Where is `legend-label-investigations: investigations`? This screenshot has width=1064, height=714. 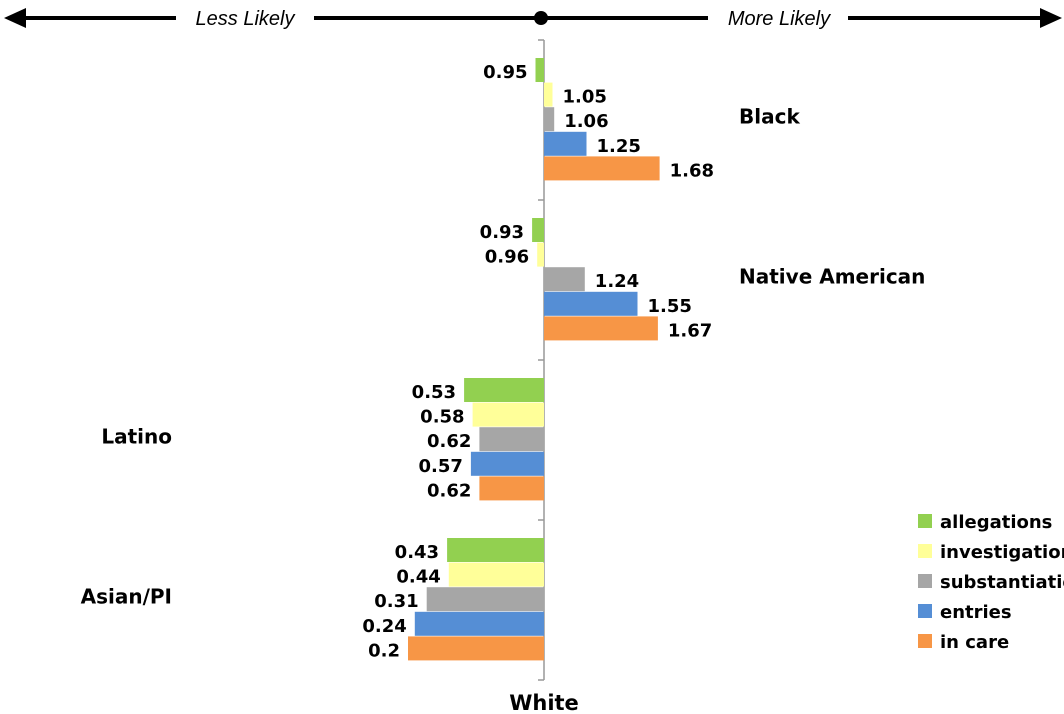
legend-label-investigations: investigations is located at coordinates (1002, 552).